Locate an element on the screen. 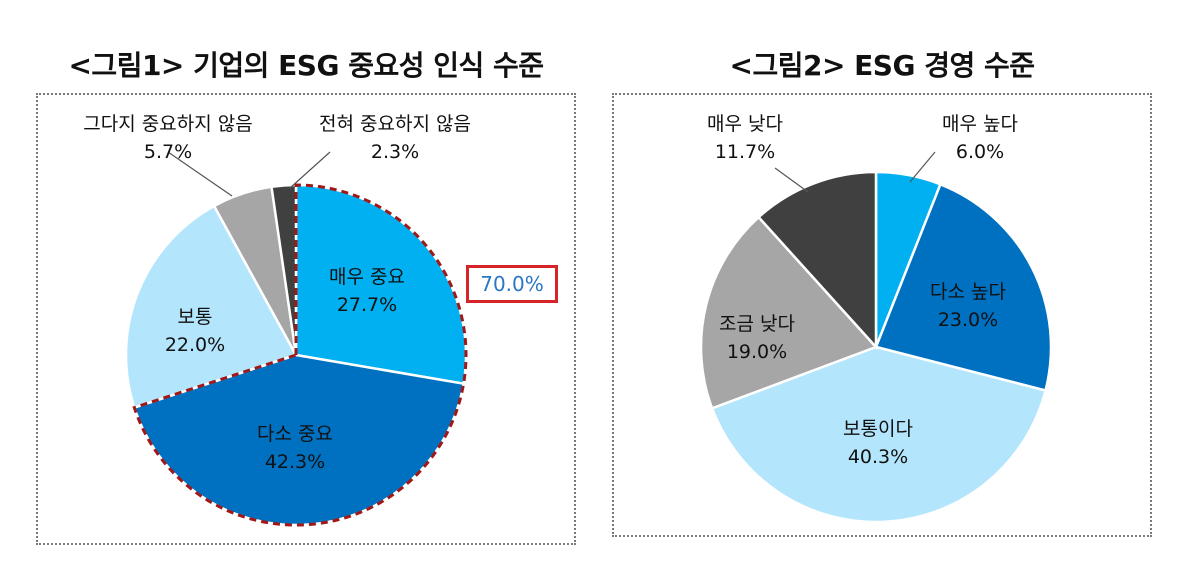  chart-1-slice-value-1: 42.3% is located at coordinates (295, 462).